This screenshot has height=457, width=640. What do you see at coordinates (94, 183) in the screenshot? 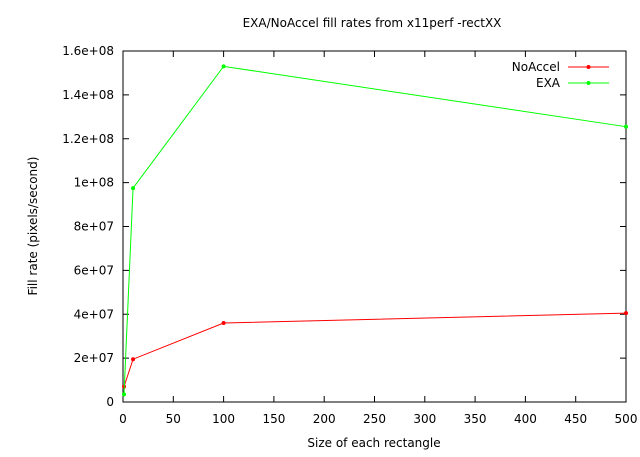
I see `y-tick-label: 1e+08` at bounding box center [94, 183].